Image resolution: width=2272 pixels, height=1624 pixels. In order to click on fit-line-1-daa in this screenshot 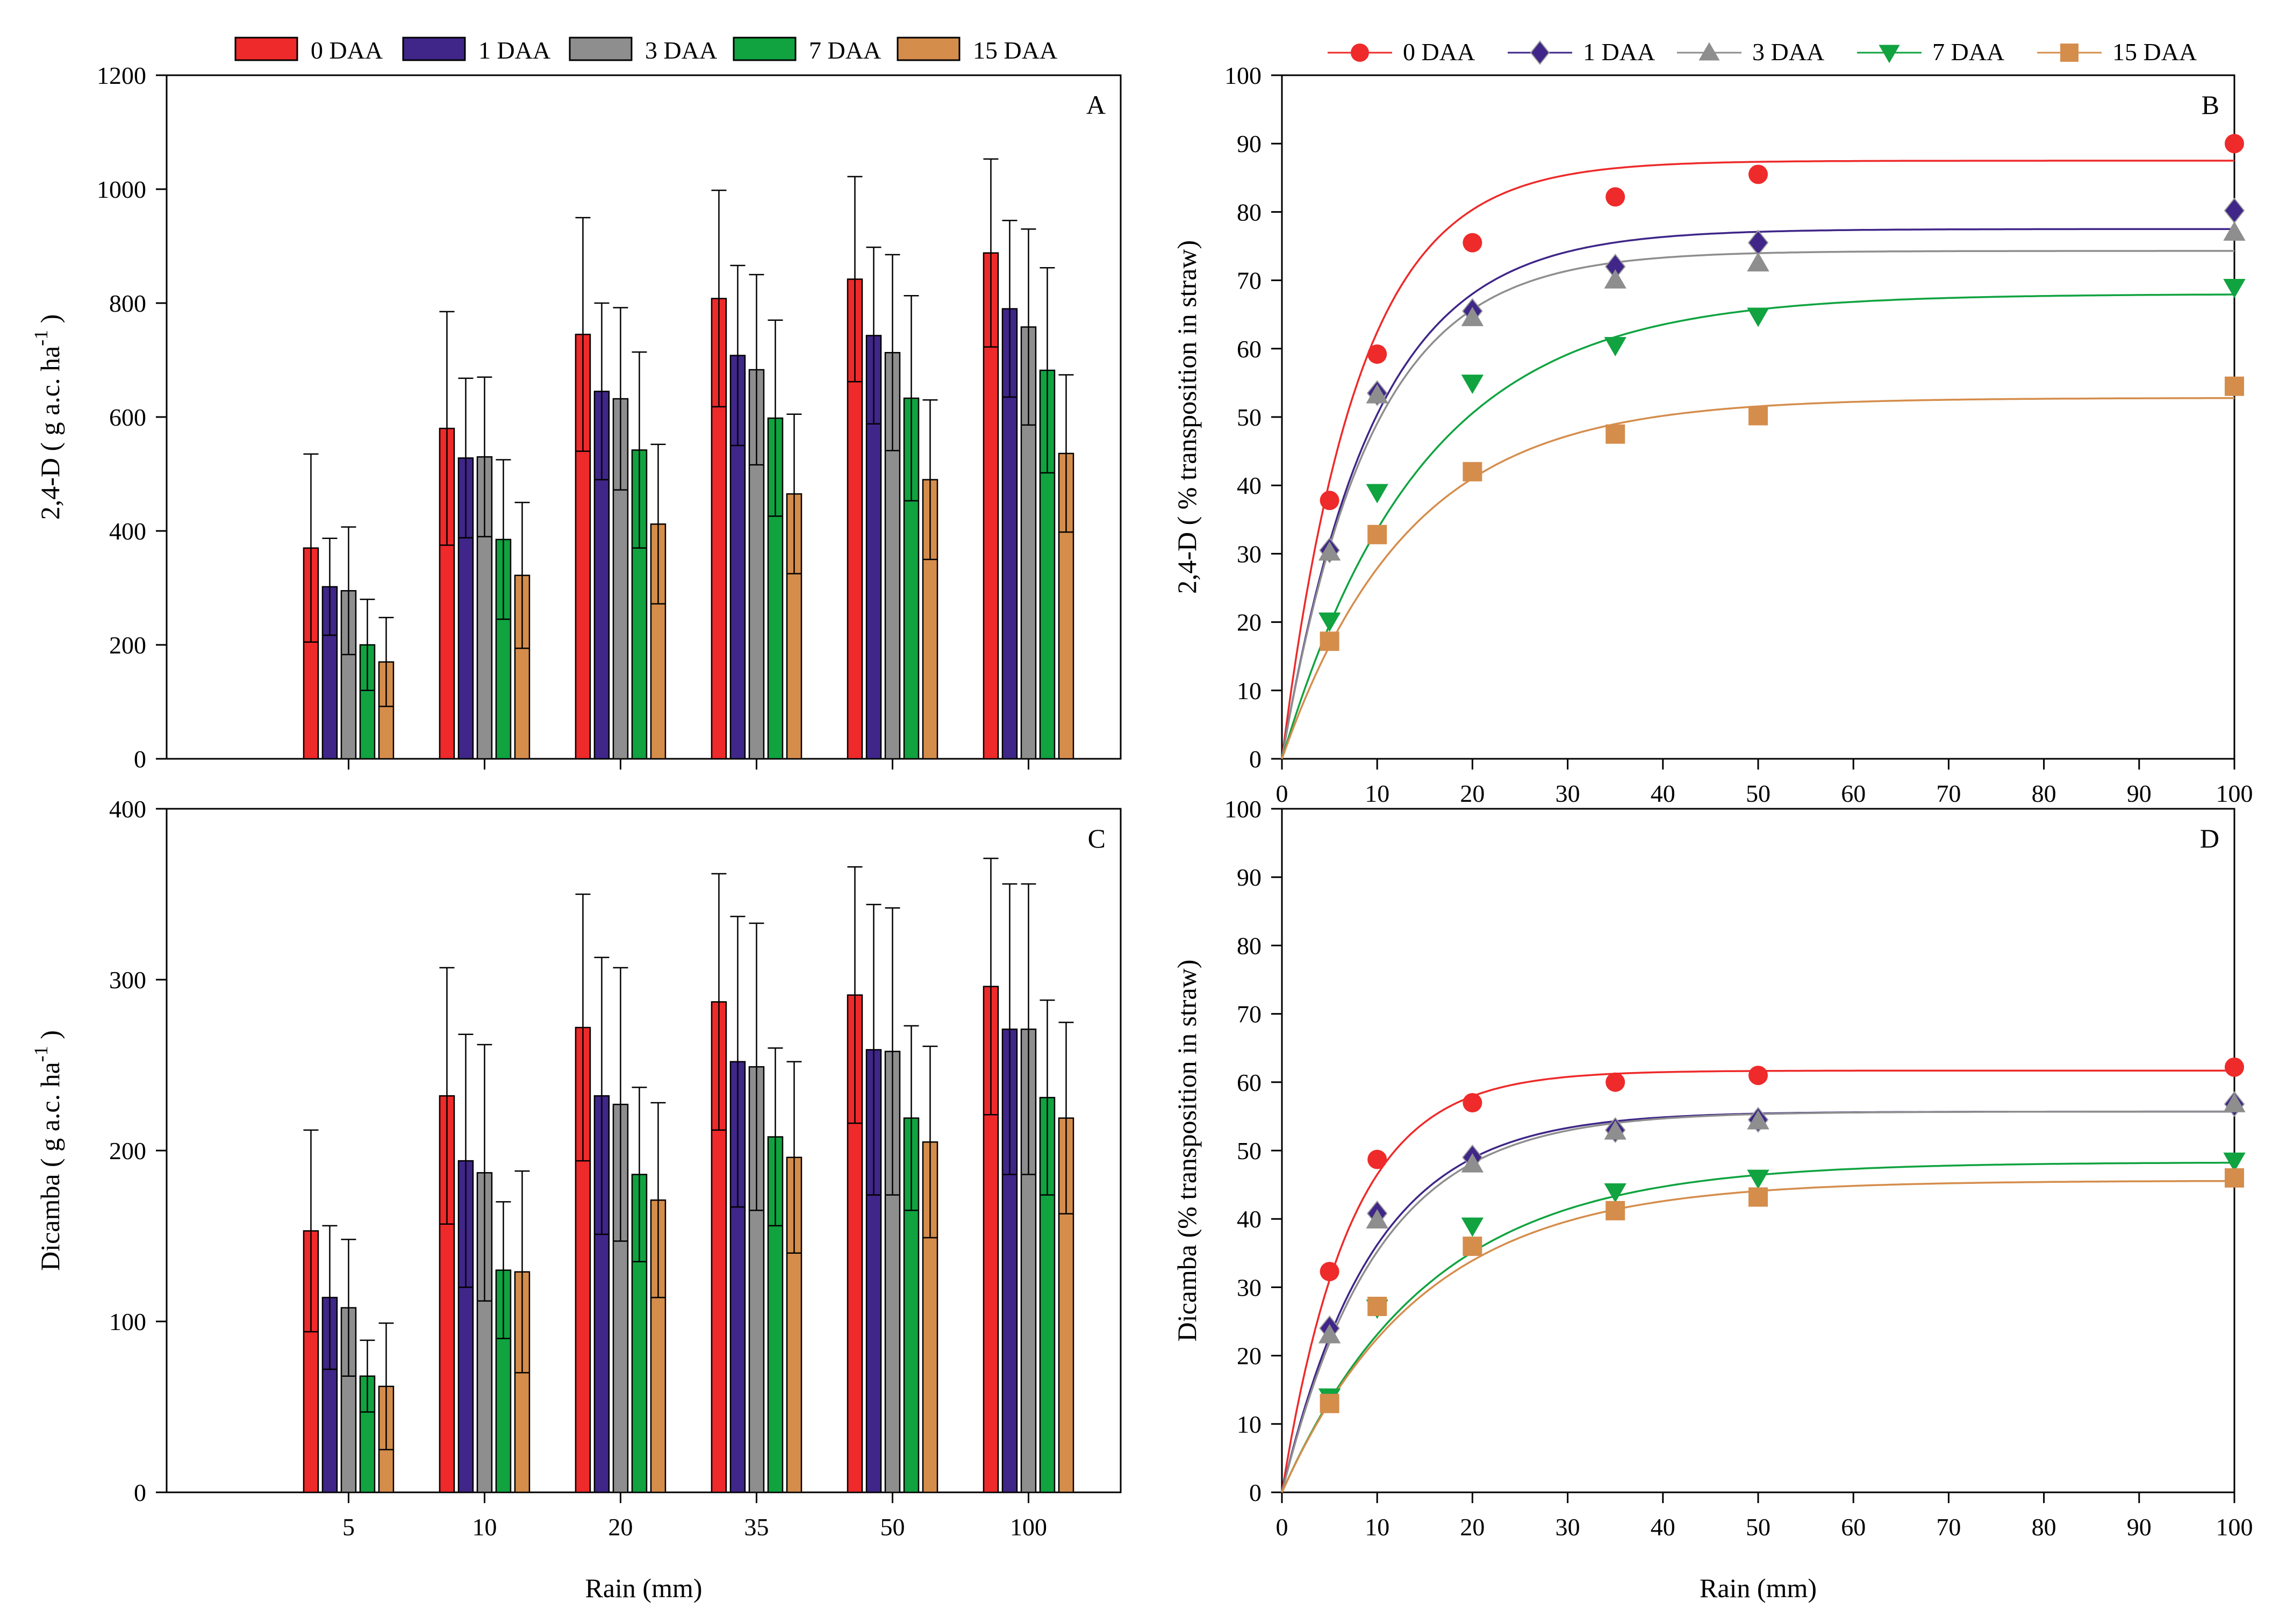, I will do `click(1757, 1301)`.